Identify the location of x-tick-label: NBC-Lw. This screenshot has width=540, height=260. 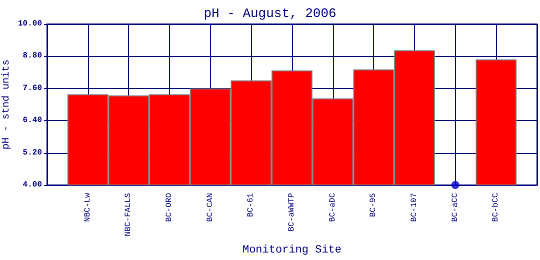
(87, 207).